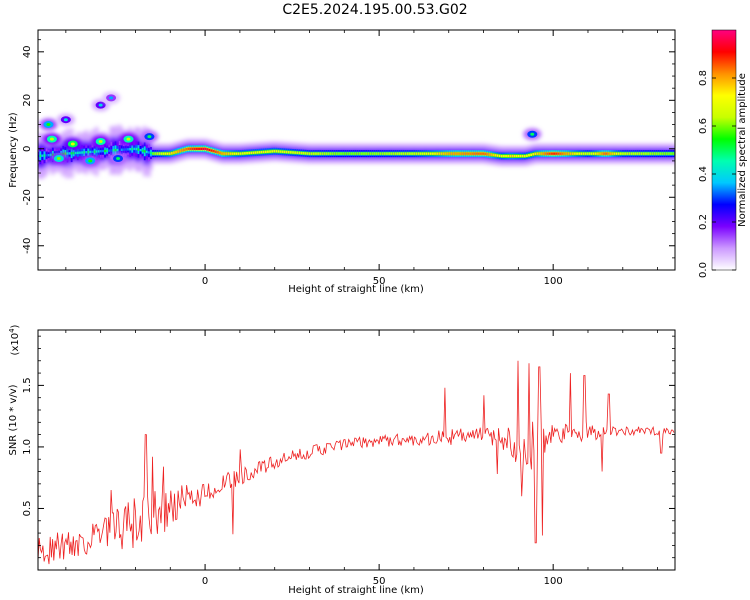 This screenshot has height=600, width=750. Describe the element at coordinates (356, 135) in the screenshot. I see `spectrogram-heat` at that location.